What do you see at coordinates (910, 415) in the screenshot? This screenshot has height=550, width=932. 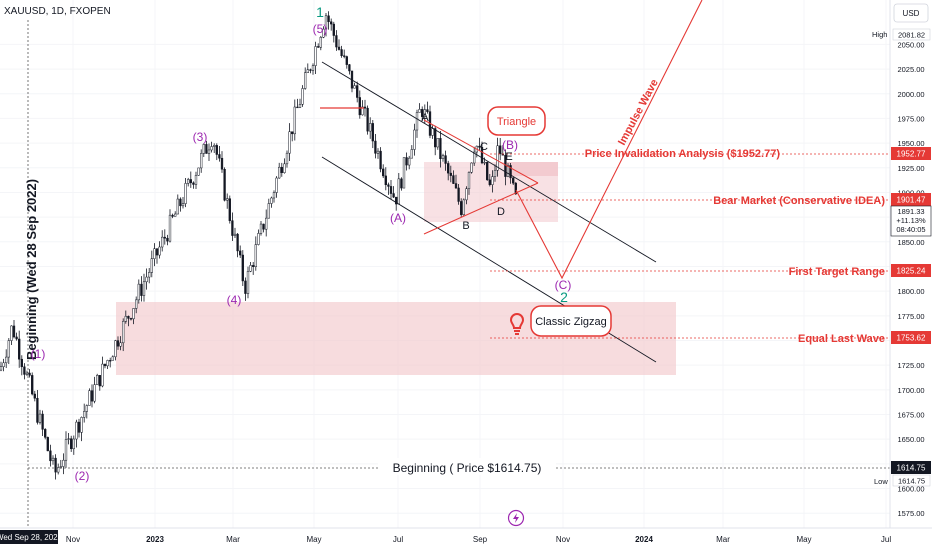 I see `y-tick-label: 1675.00` at bounding box center [910, 415].